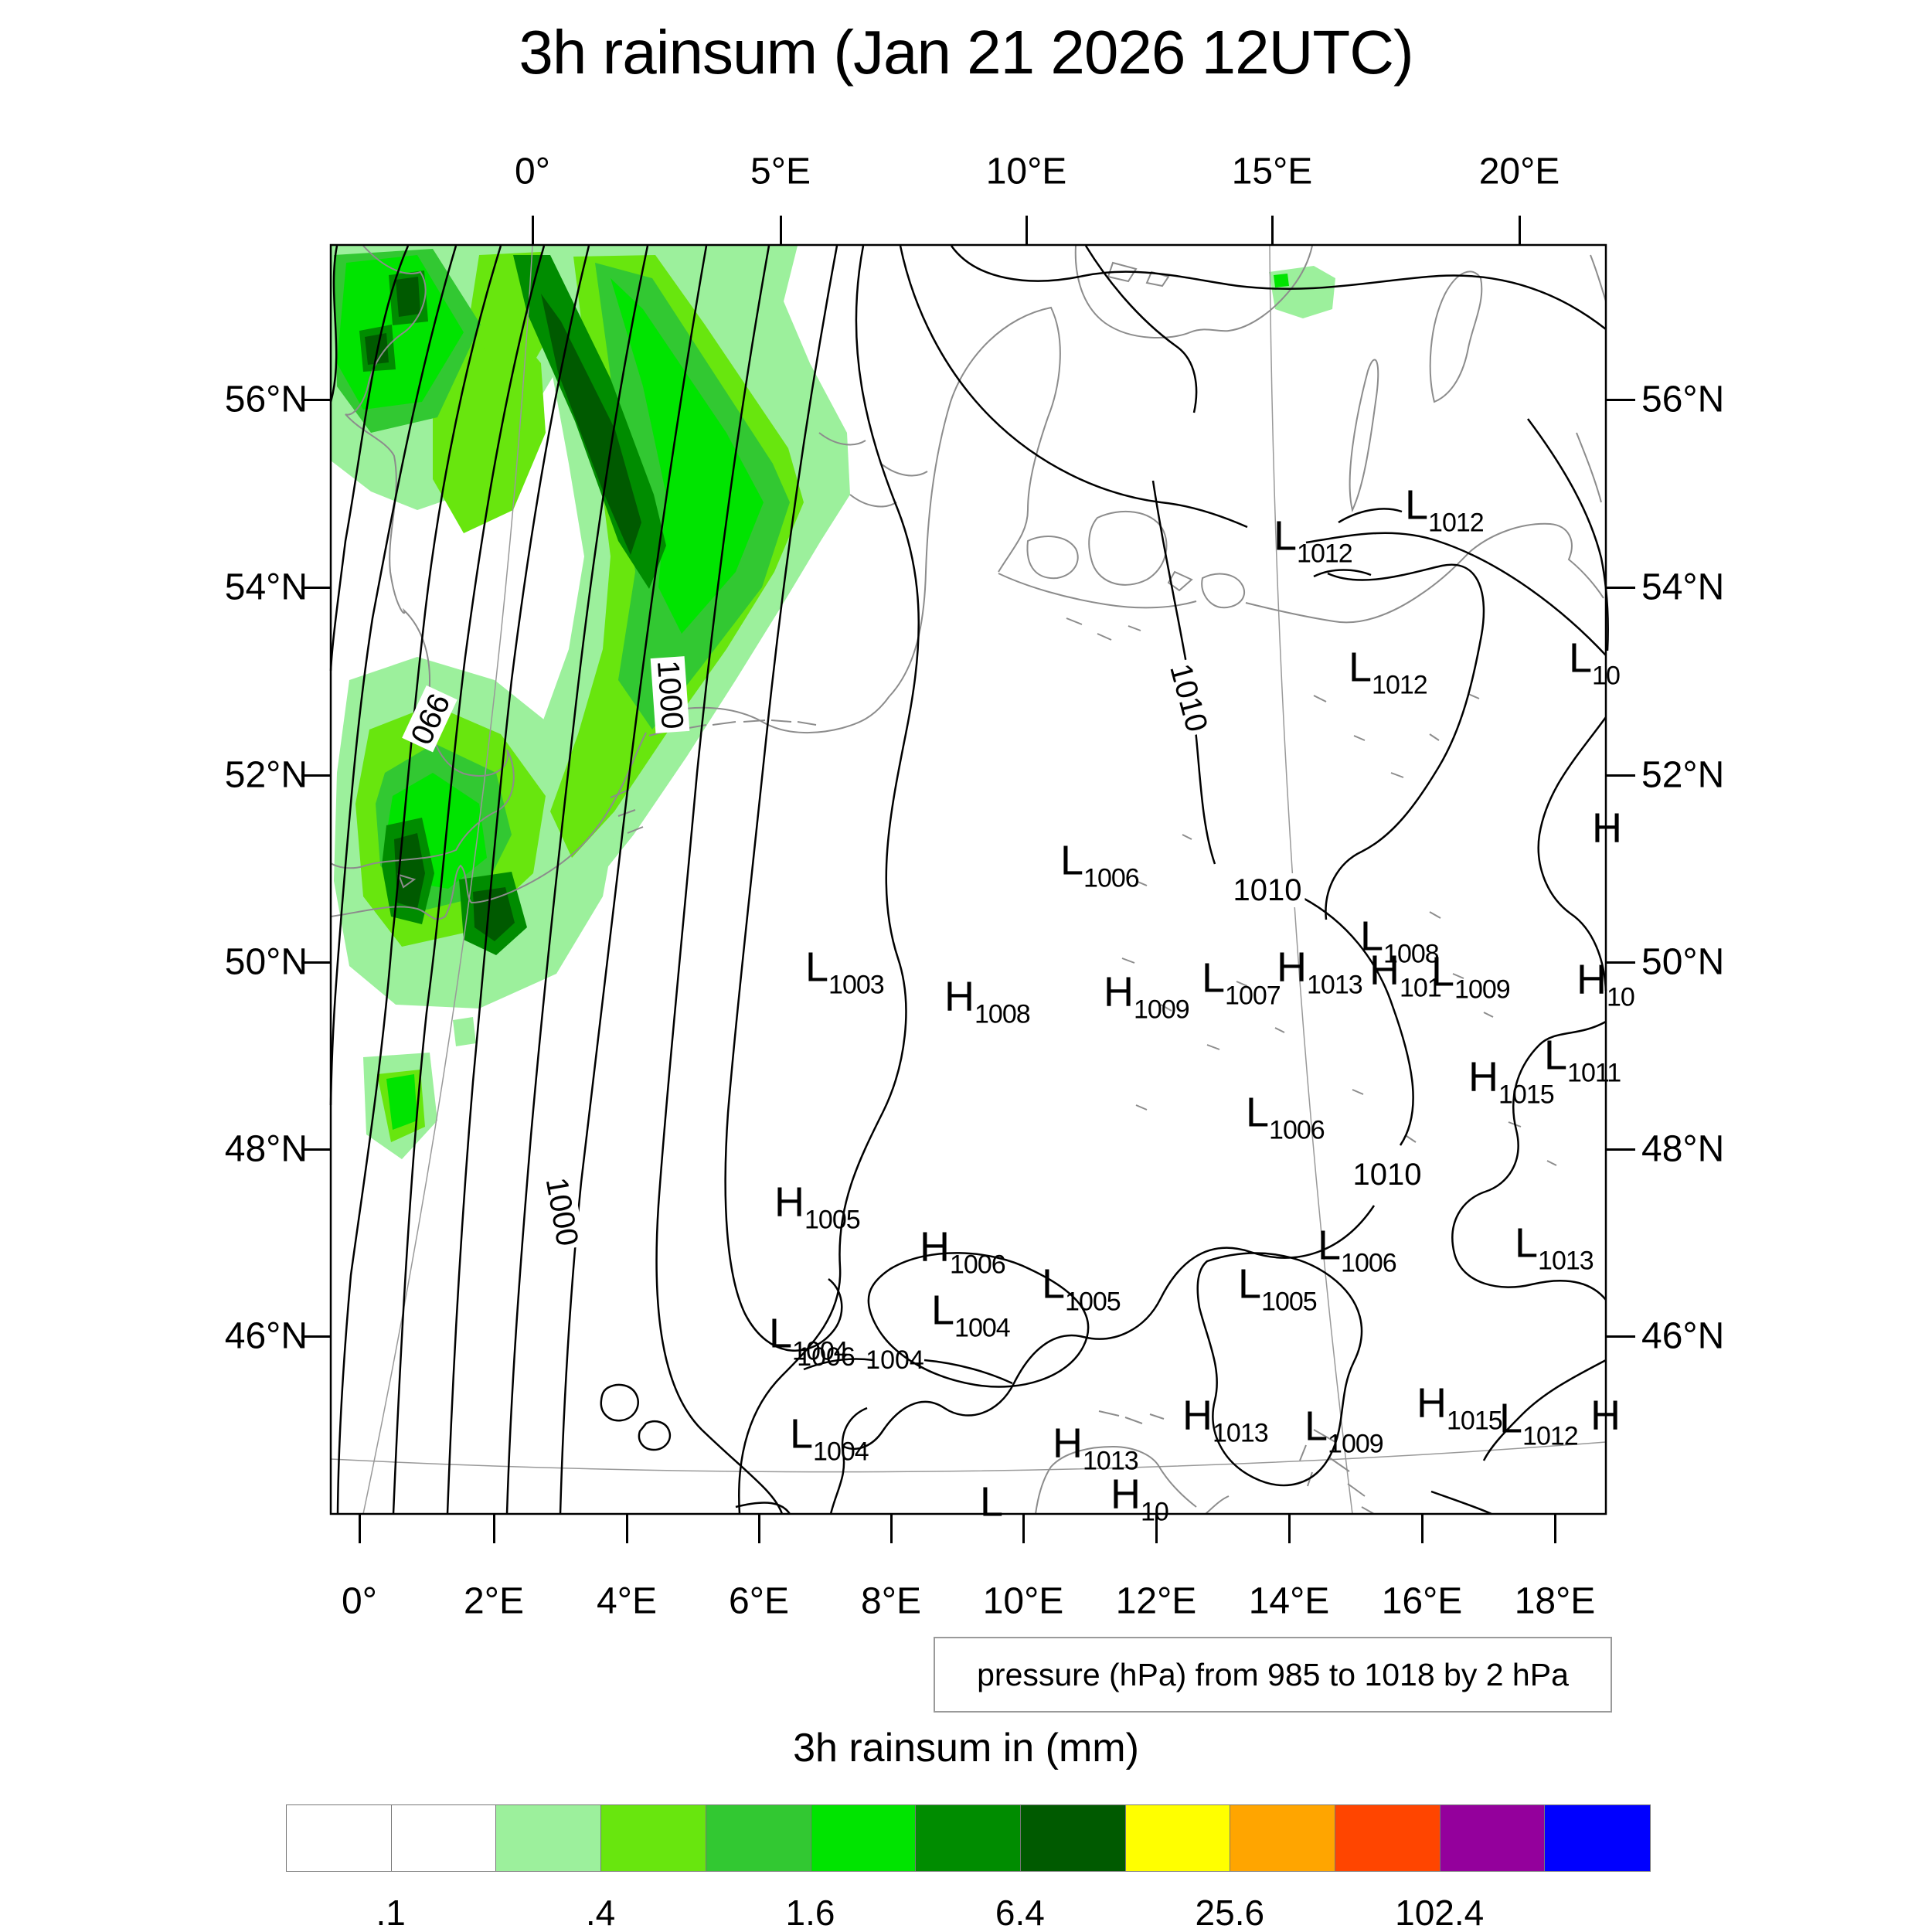 Image resolution: width=1932 pixels, height=1932 pixels. Describe the element at coordinates (391, 1913) in the screenshot. I see `colorbar-label-.1: .1` at that location.